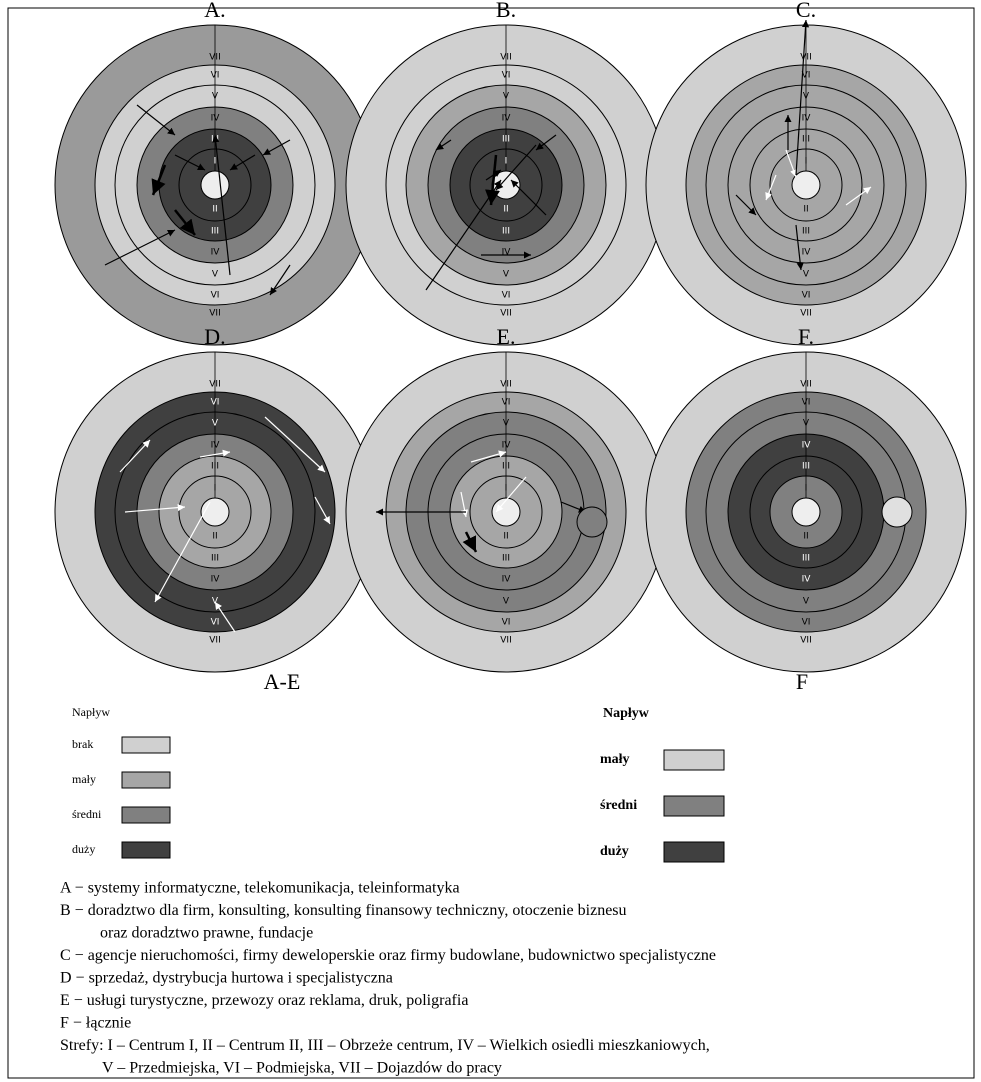  What do you see at coordinates (82, 744) in the screenshot?
I see `legend-label: brak` at bounding box center [82, 744].